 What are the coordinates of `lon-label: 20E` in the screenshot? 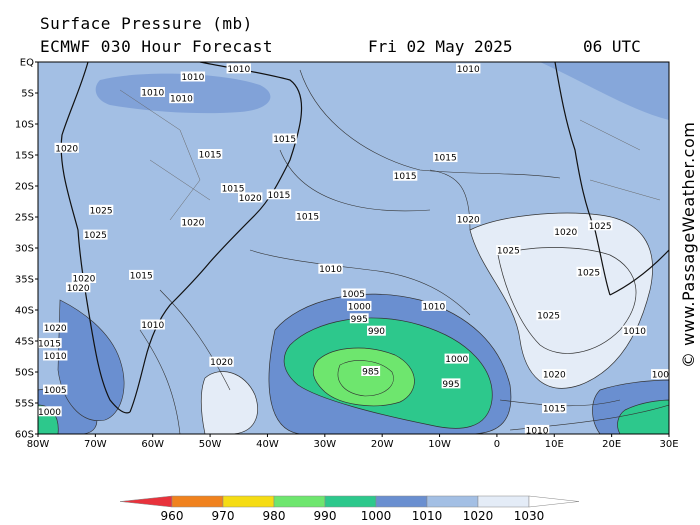 It's located at (611, 444).